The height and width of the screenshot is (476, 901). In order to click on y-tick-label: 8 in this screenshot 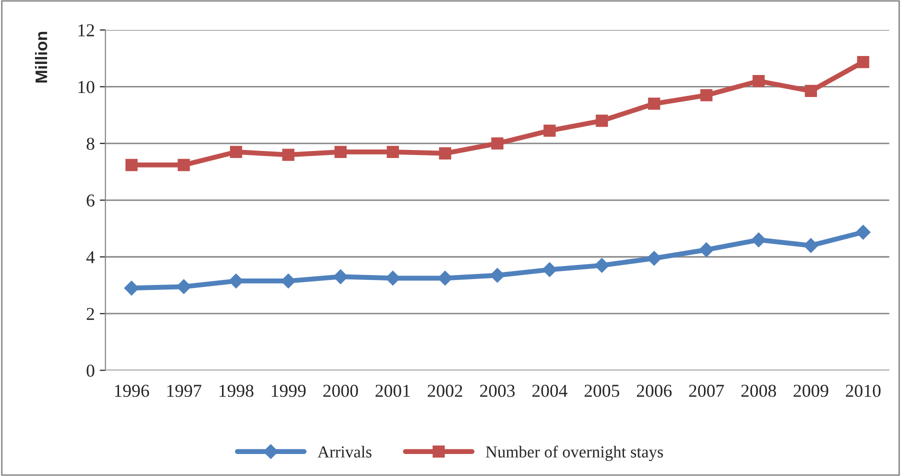, I will do `click(90, 144)`.